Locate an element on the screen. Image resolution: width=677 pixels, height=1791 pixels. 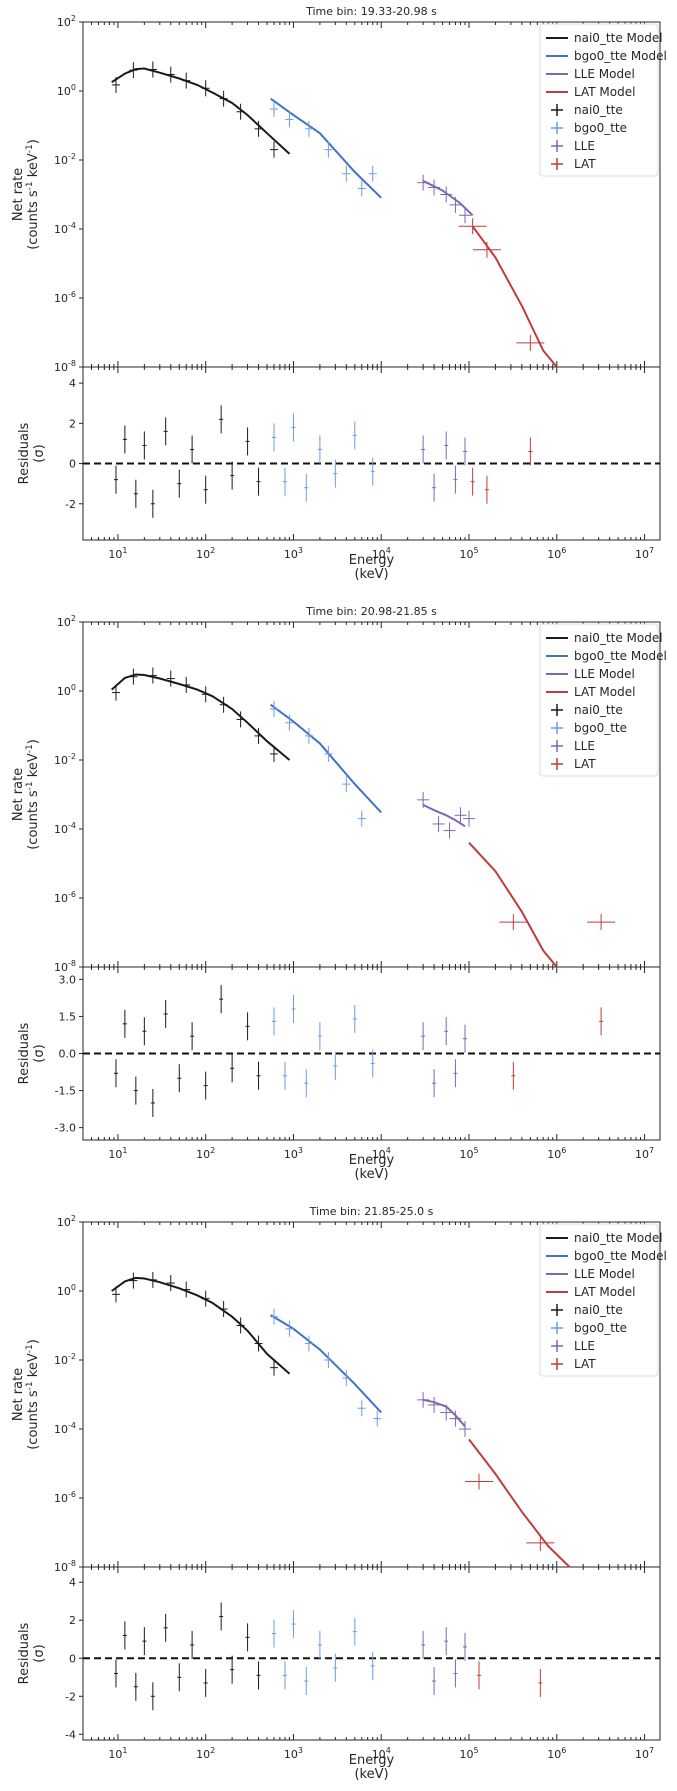
chart-title: Time bin: 19.33-20.98 s is located at coordinates (371, 11).